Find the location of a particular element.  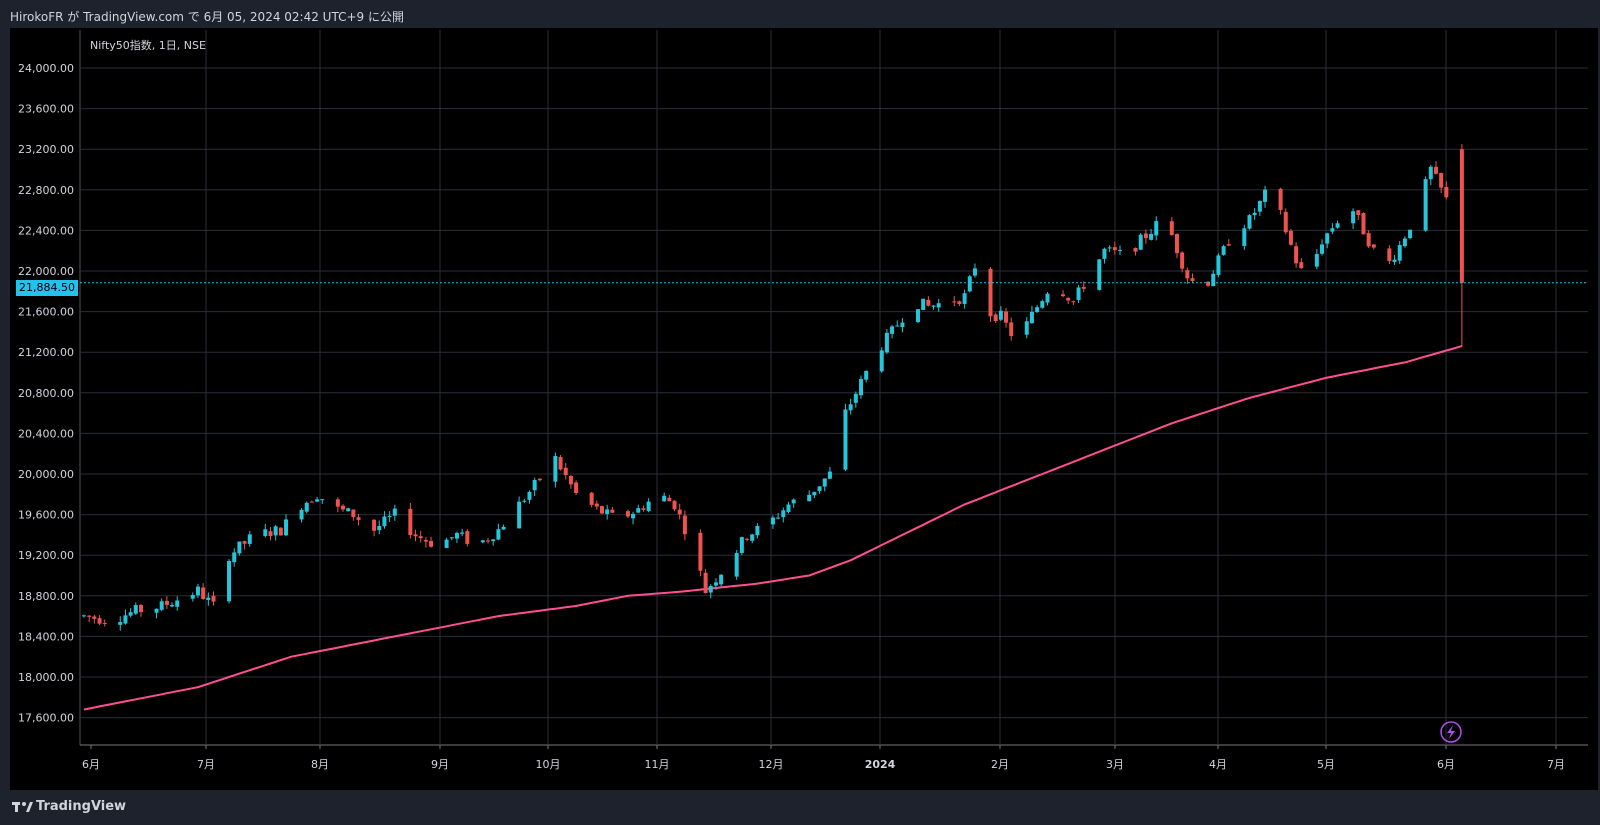

y-tick-label: 18,400.00 is located at coordinates (46, 636).